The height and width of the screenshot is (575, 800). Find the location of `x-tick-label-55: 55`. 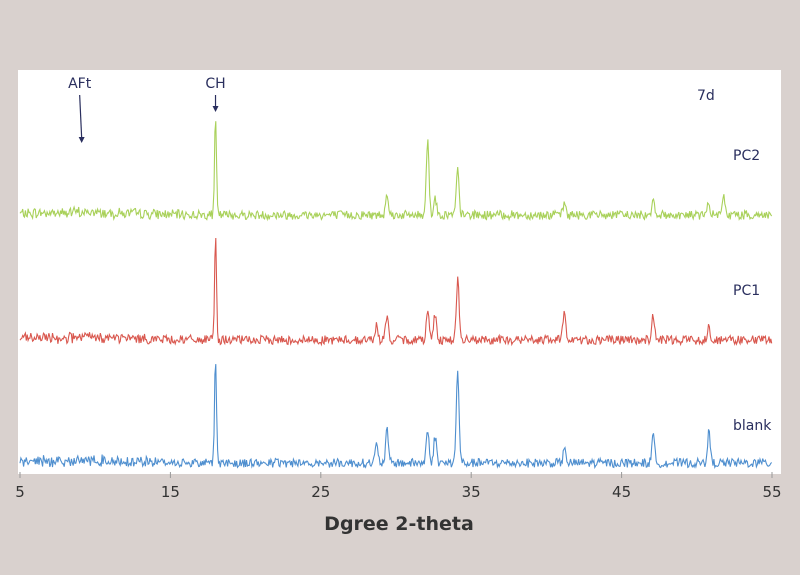

x-tick-label-55: 55 is located at coordinates (771, 492).